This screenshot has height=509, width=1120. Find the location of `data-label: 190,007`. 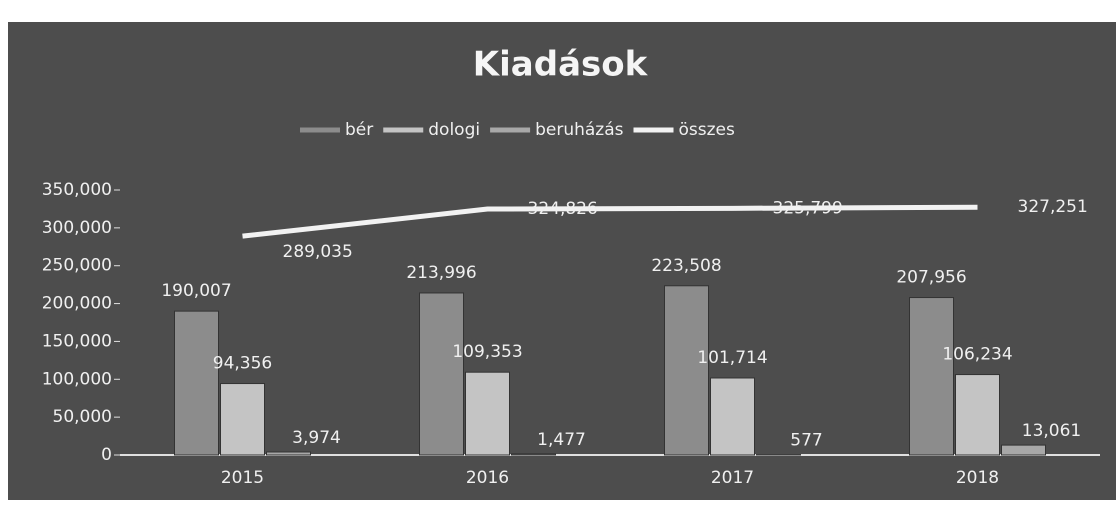

data-label: 190,007 is located at coordinates (196, 291).